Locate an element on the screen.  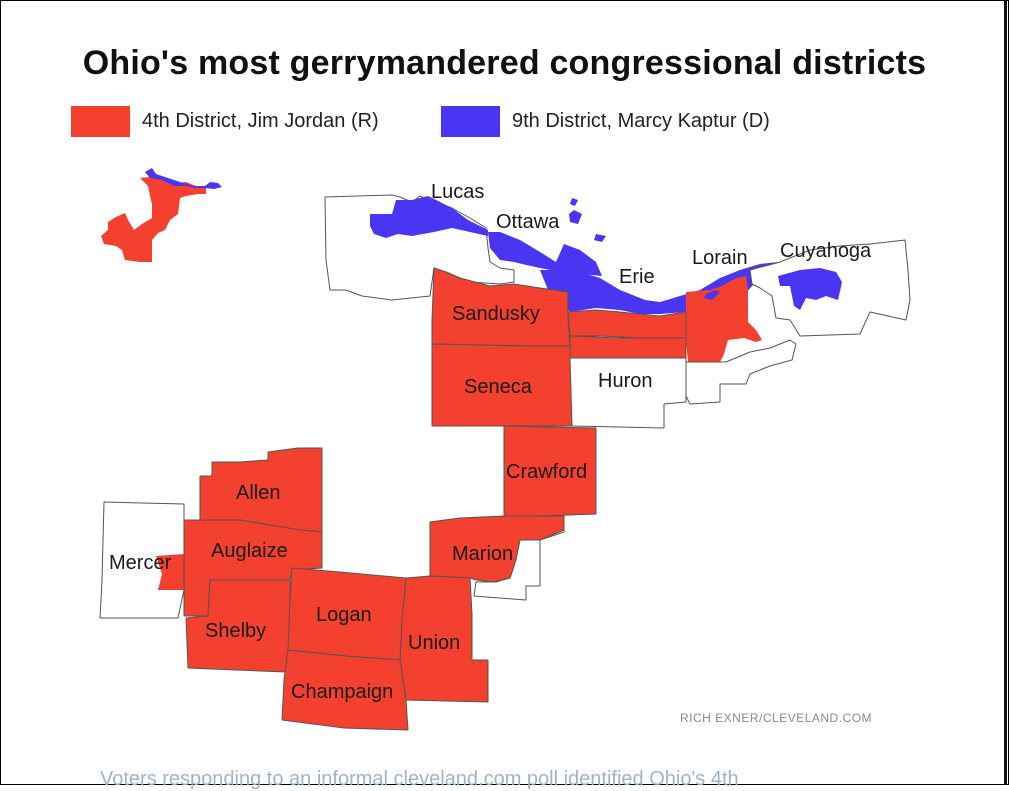
inset-district-shape is located at coordinates (153, 219).